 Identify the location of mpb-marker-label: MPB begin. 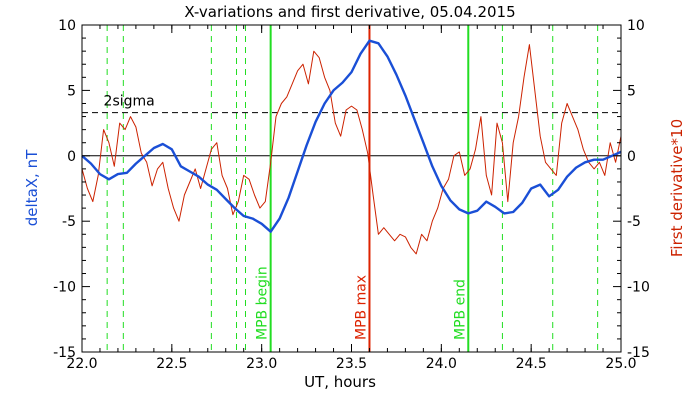
(263, 303).